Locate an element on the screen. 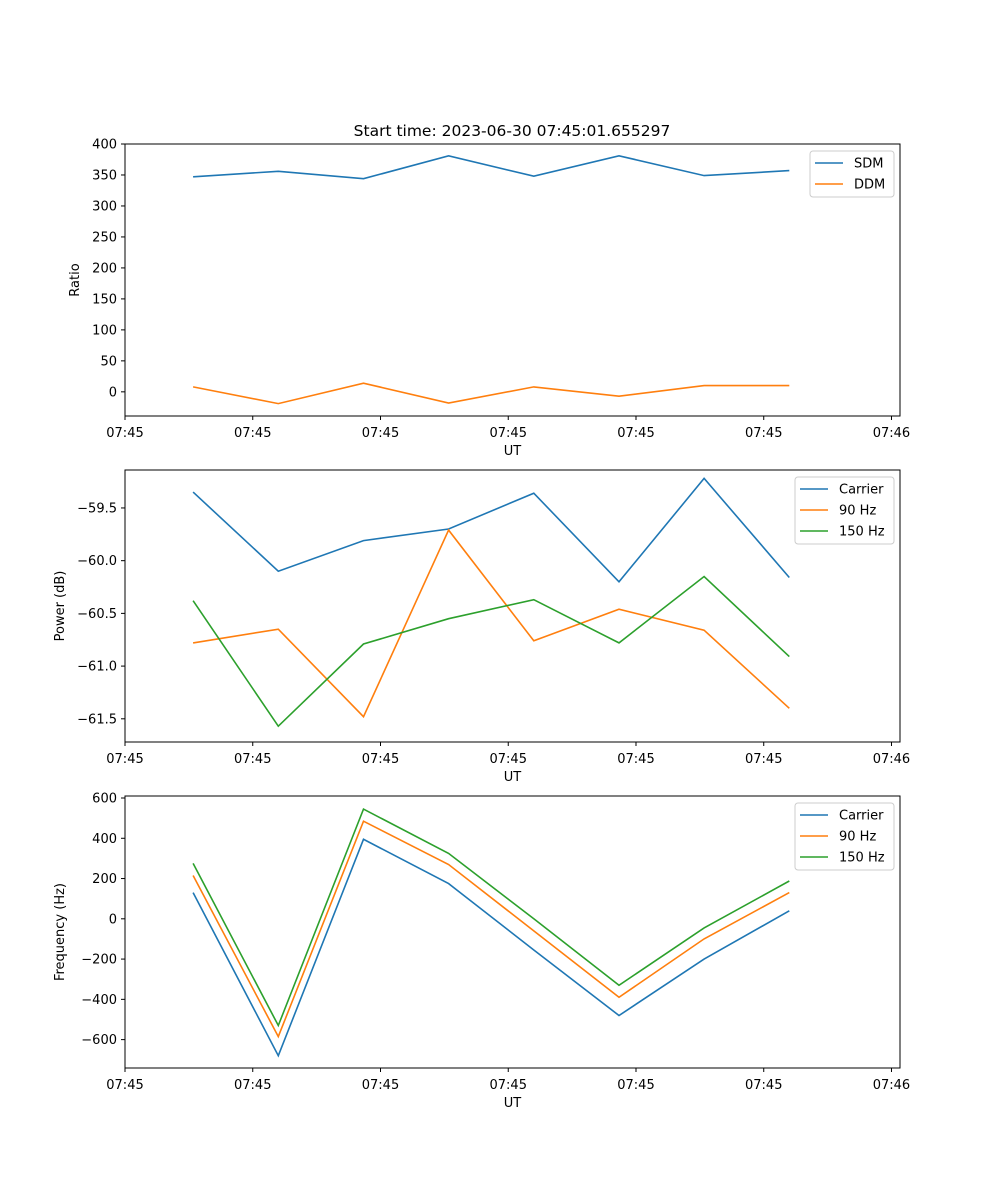  y-axis-label: Power (dB) is located at coordinates (60, 606).